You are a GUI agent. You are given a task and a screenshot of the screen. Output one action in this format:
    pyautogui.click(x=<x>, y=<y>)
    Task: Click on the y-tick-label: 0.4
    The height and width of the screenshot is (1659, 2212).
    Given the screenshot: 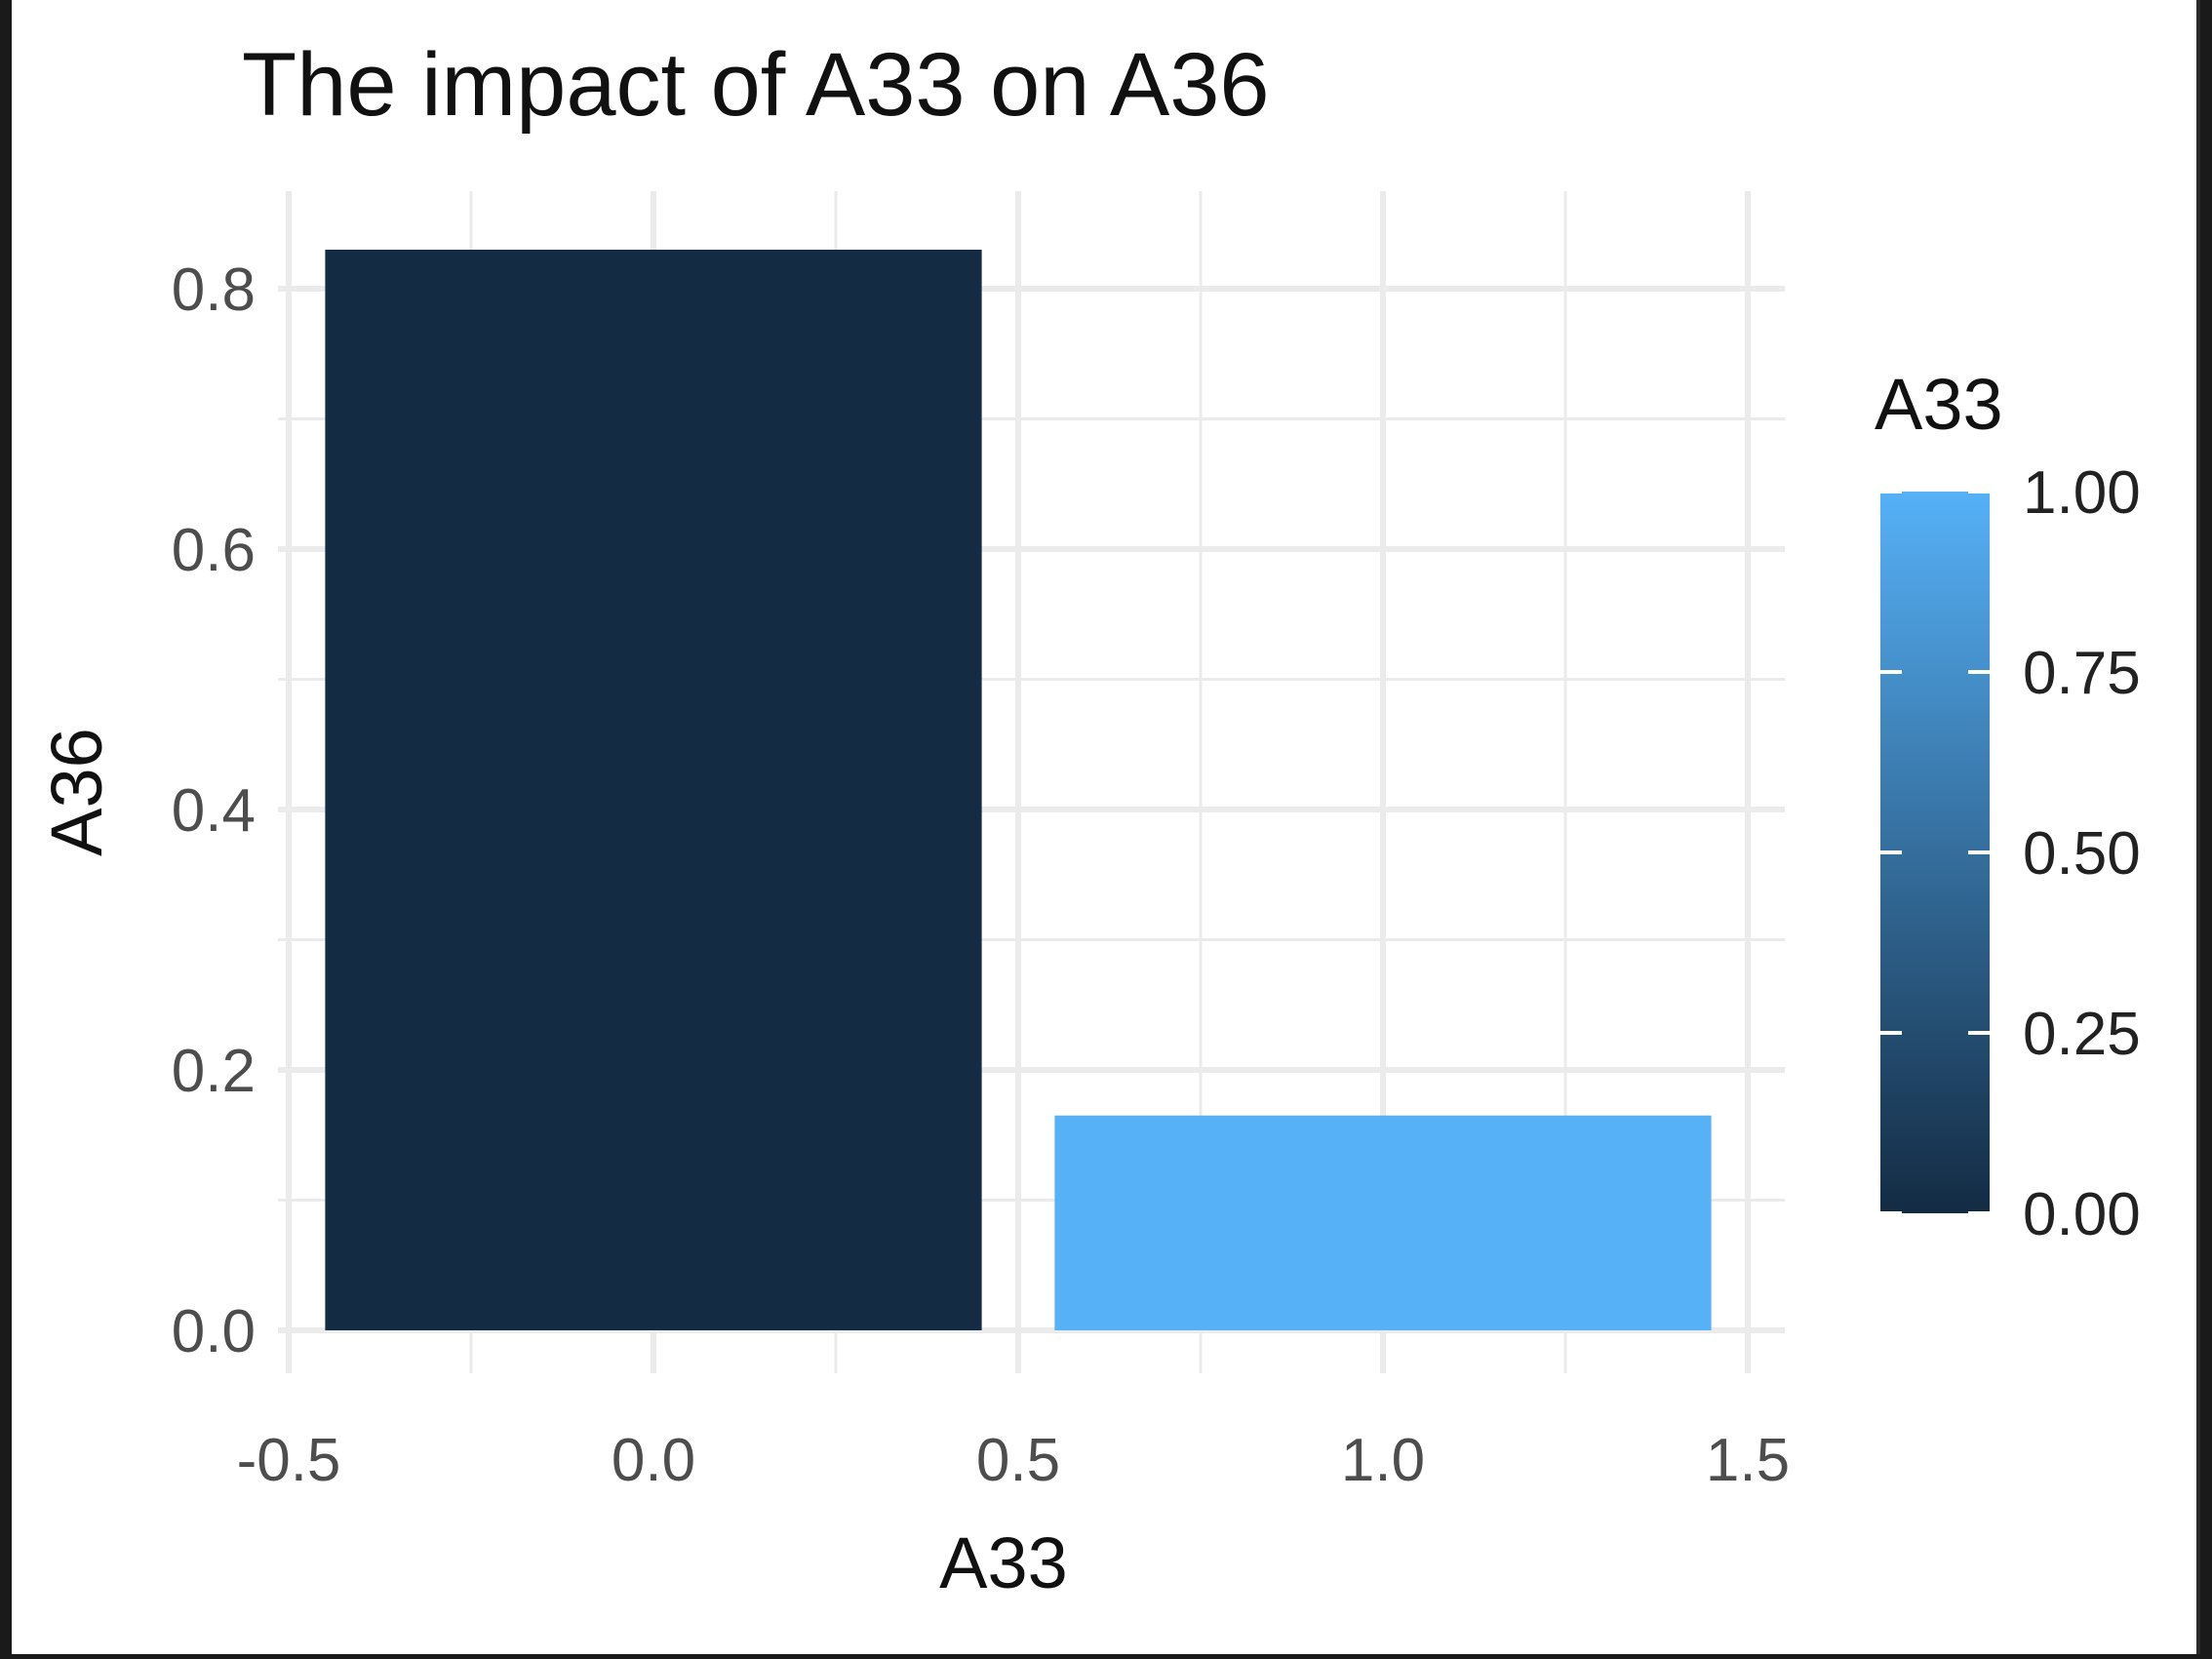 What is the action you would take?
    pyautogui.click(x=214, y=811)
    